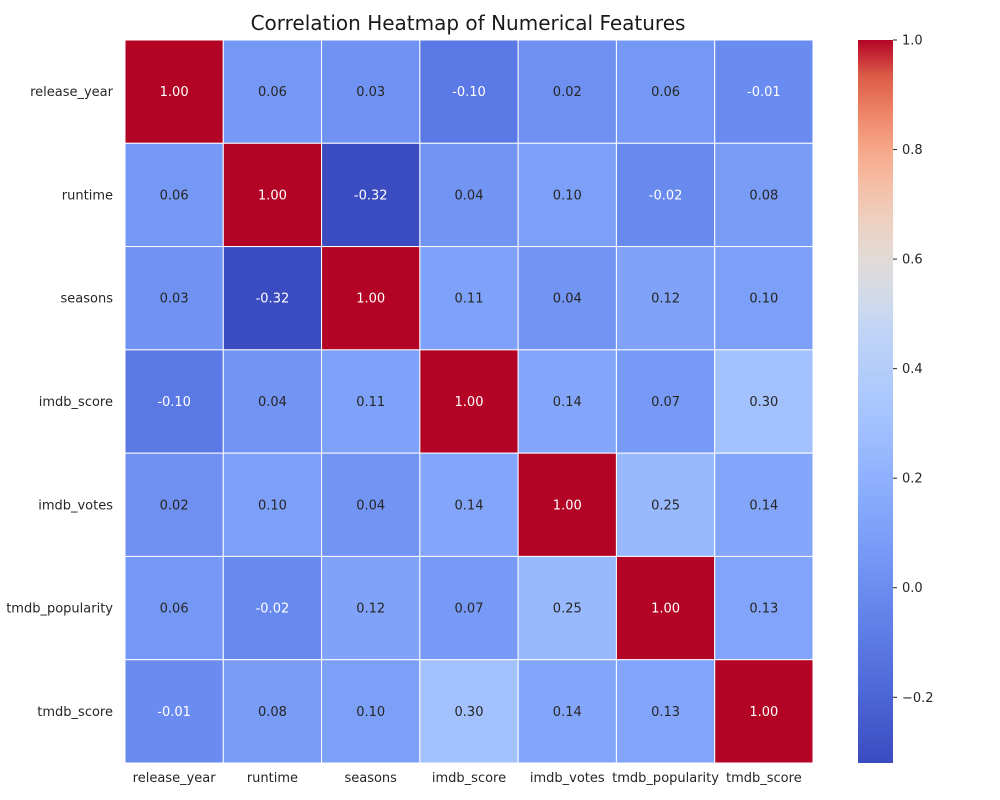 The width and height of the screenshot is (1000, 800). What do you see at coordinates (912, 588) in the screenshot?
I see `colorbar-tick-label: 0.0` at bounding box center [912, 588].